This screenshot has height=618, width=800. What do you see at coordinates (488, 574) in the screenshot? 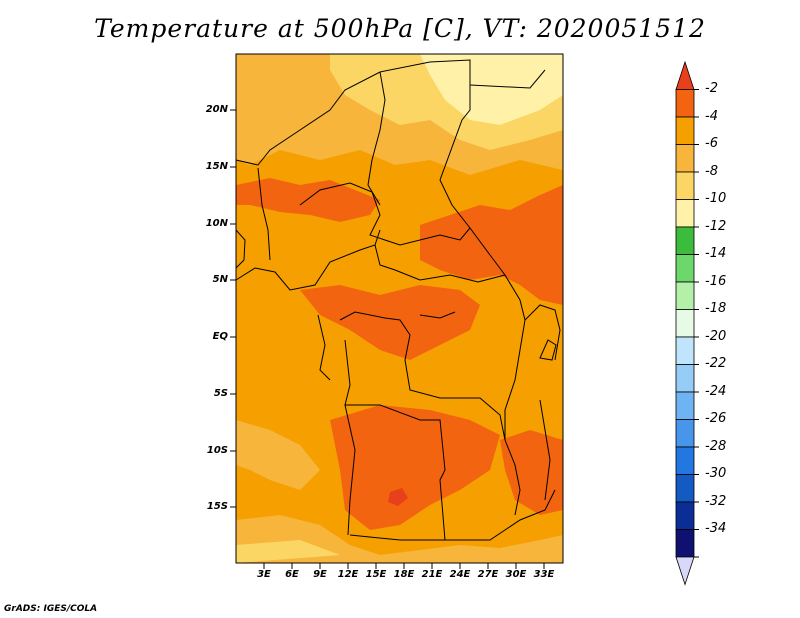
I see `lon-label: 27E` at bounding box center [488, 574].